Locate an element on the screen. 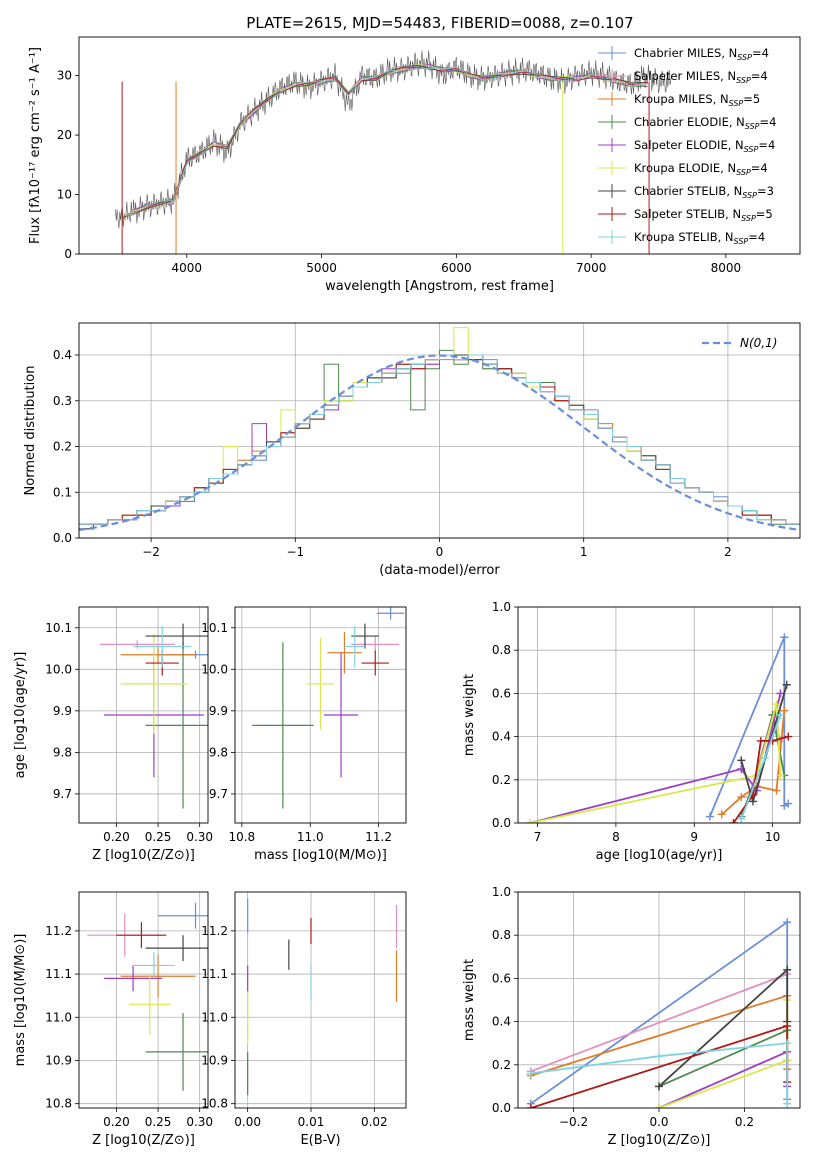 This screenshot has height=1170, width=819. x-tick-label: 1 is located at coordinates (584, 552).